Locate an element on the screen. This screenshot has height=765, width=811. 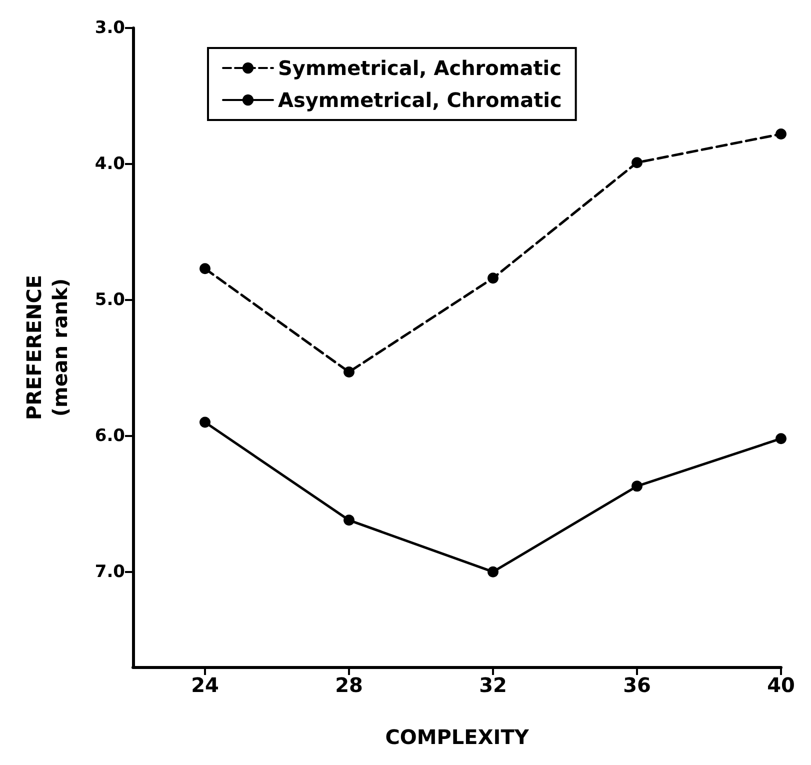
y-tick-label: 4.0 is located at coordinates (110, 164).